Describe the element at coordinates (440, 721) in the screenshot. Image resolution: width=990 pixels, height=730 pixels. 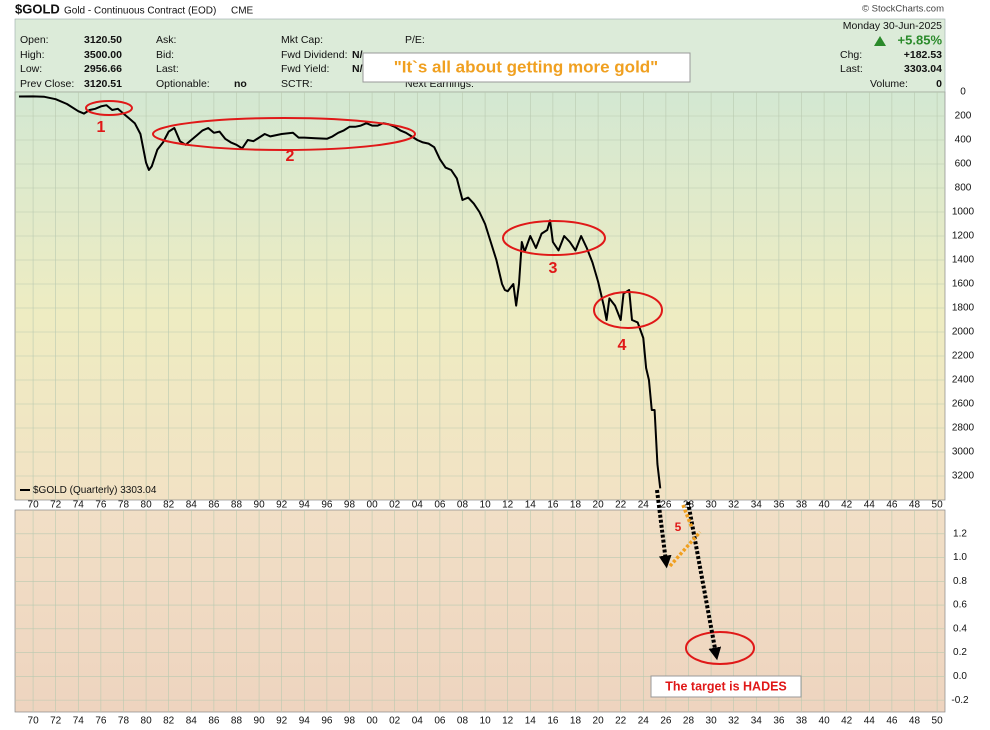
I see `x-tick-label: 06` at that location.